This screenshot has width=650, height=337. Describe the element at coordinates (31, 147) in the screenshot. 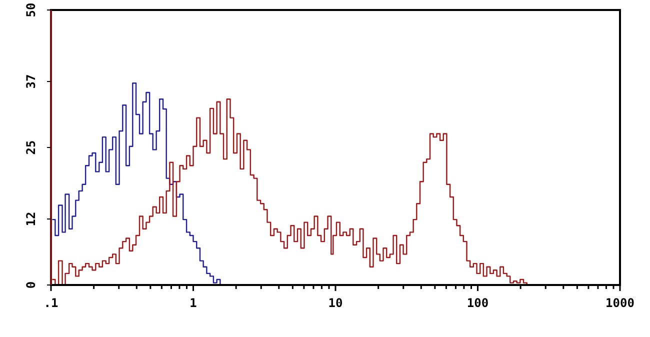

I see `y-tick-label: 25` at that location.